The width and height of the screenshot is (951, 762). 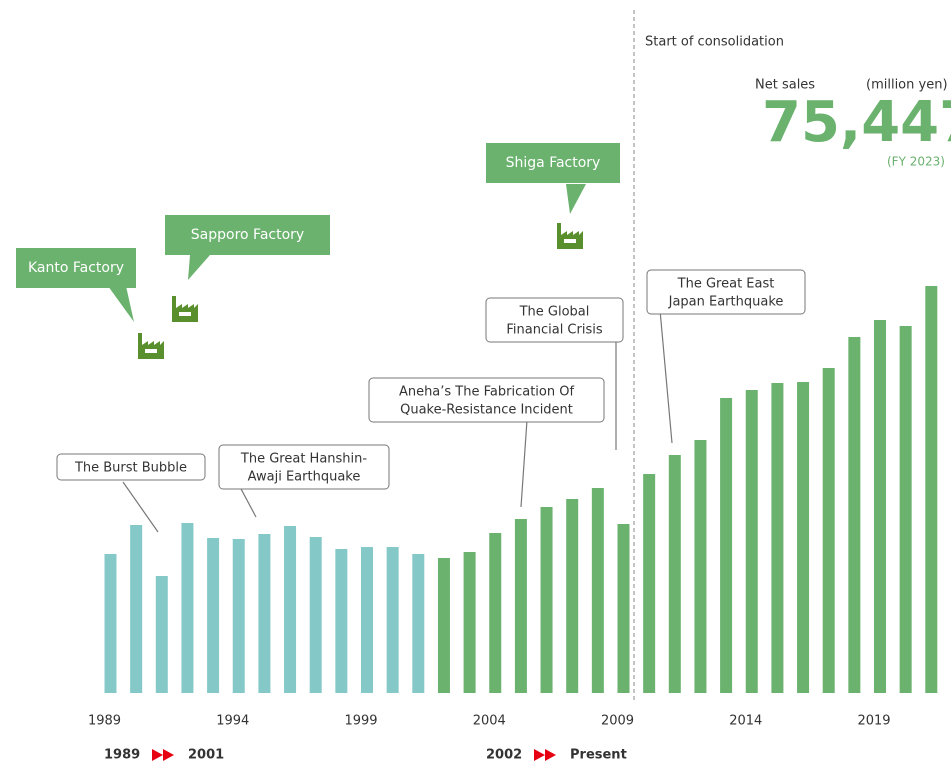 I want to click on annotation-text: The Burst Bubble, so click(x=130, y=468).